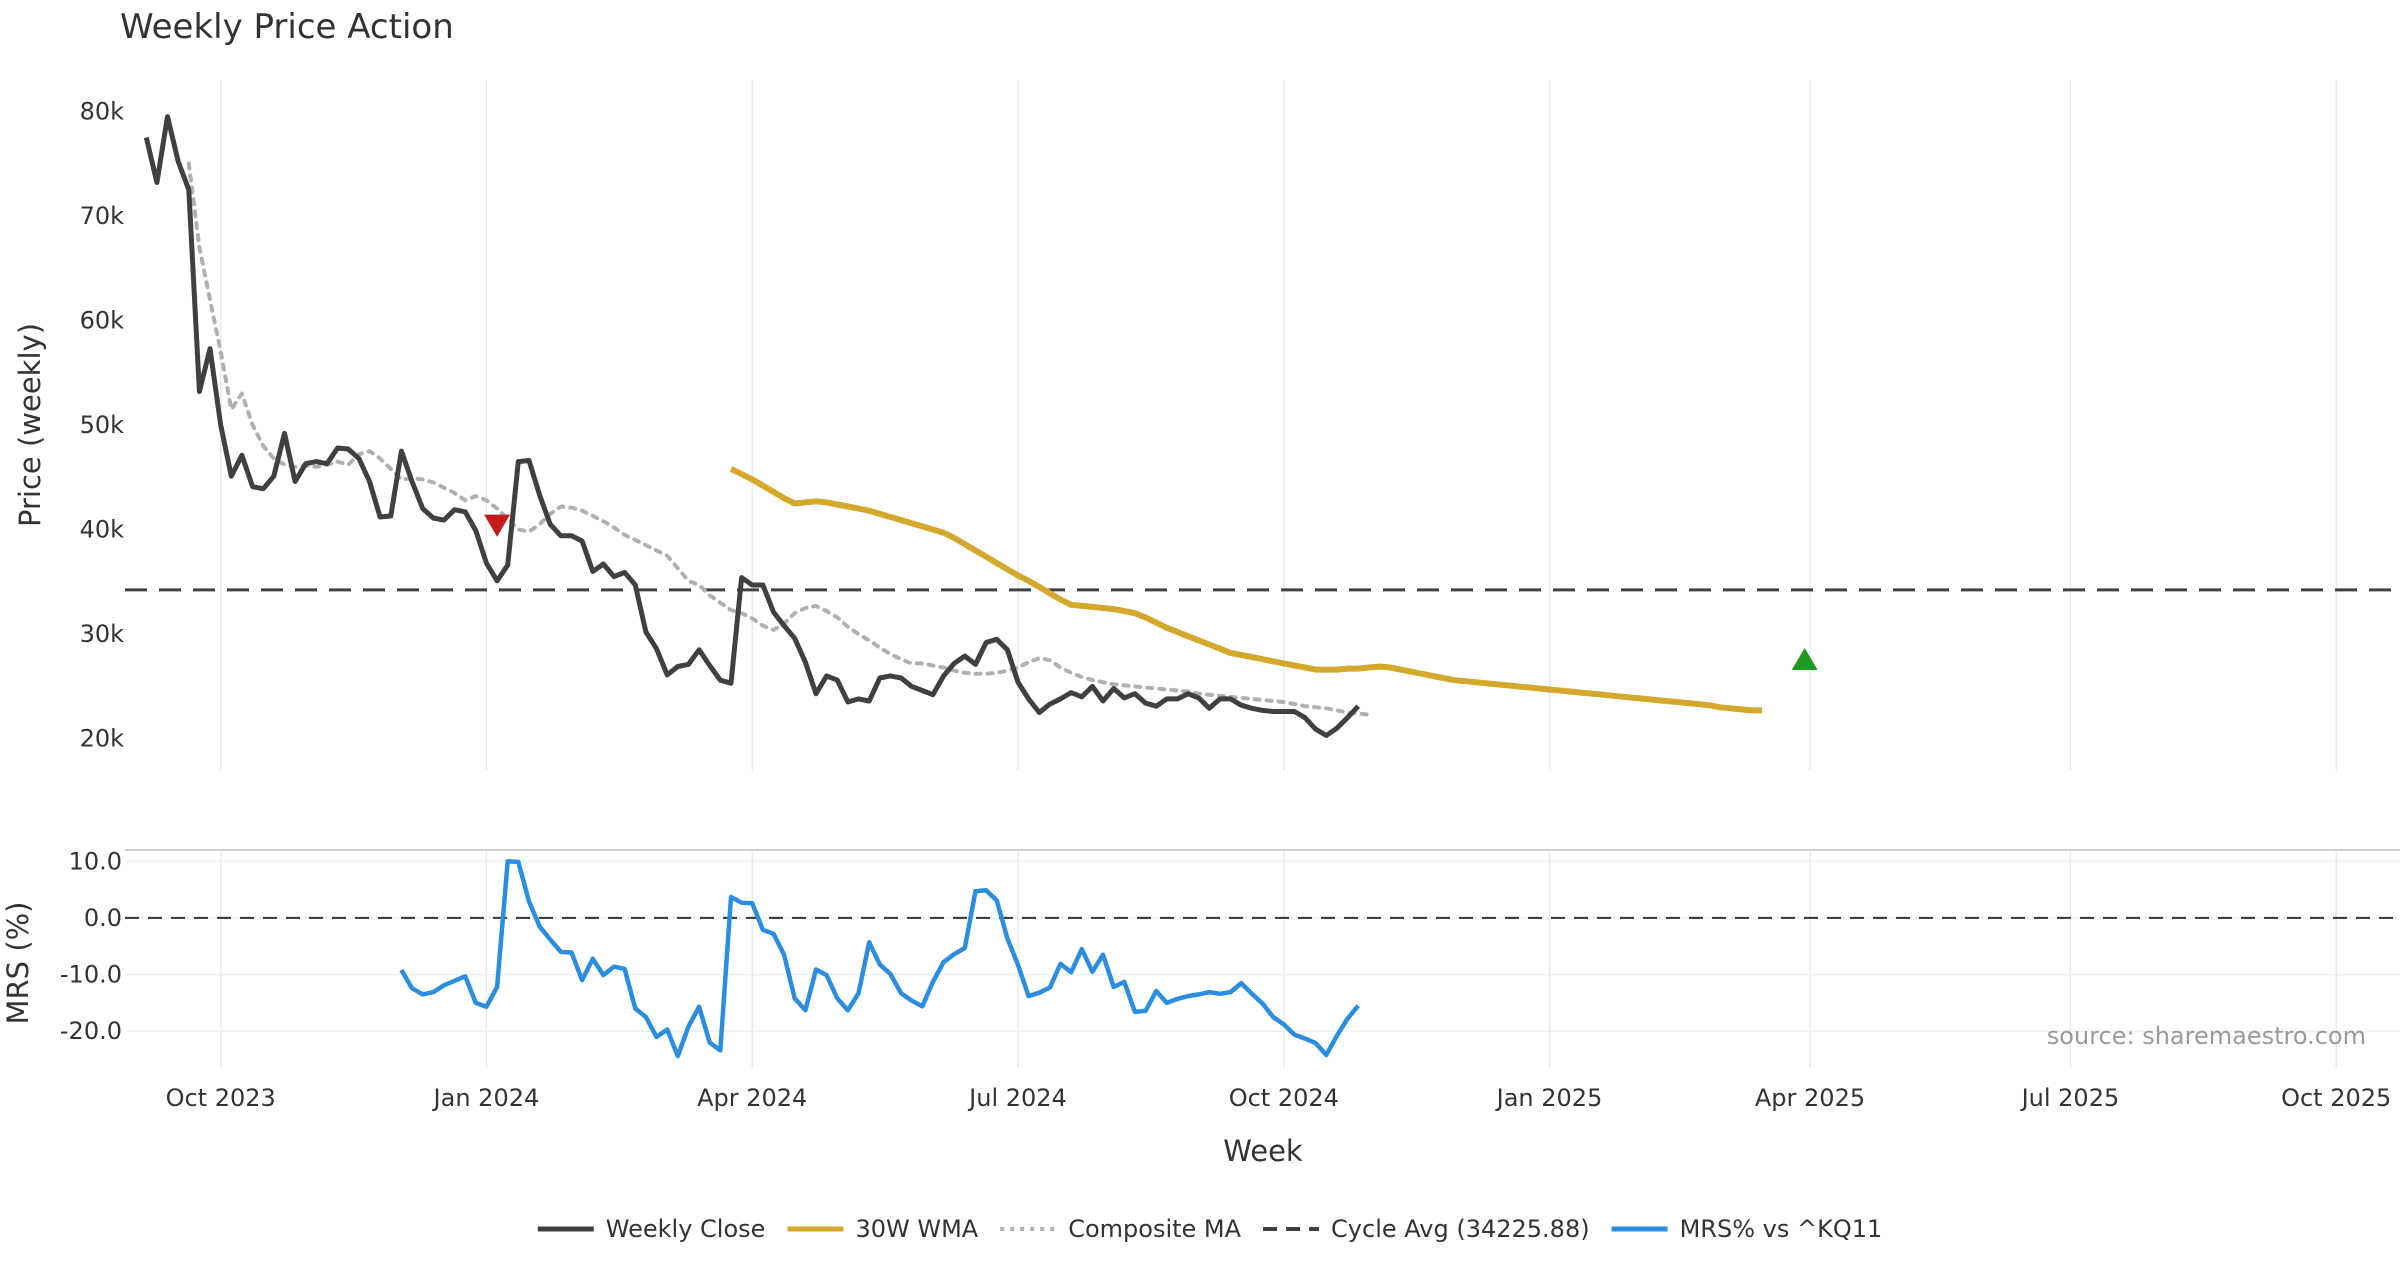 This screenshot has height=1264, width=2400. I want to click on chart-title: Weekly Price Action, so click(287, 27).